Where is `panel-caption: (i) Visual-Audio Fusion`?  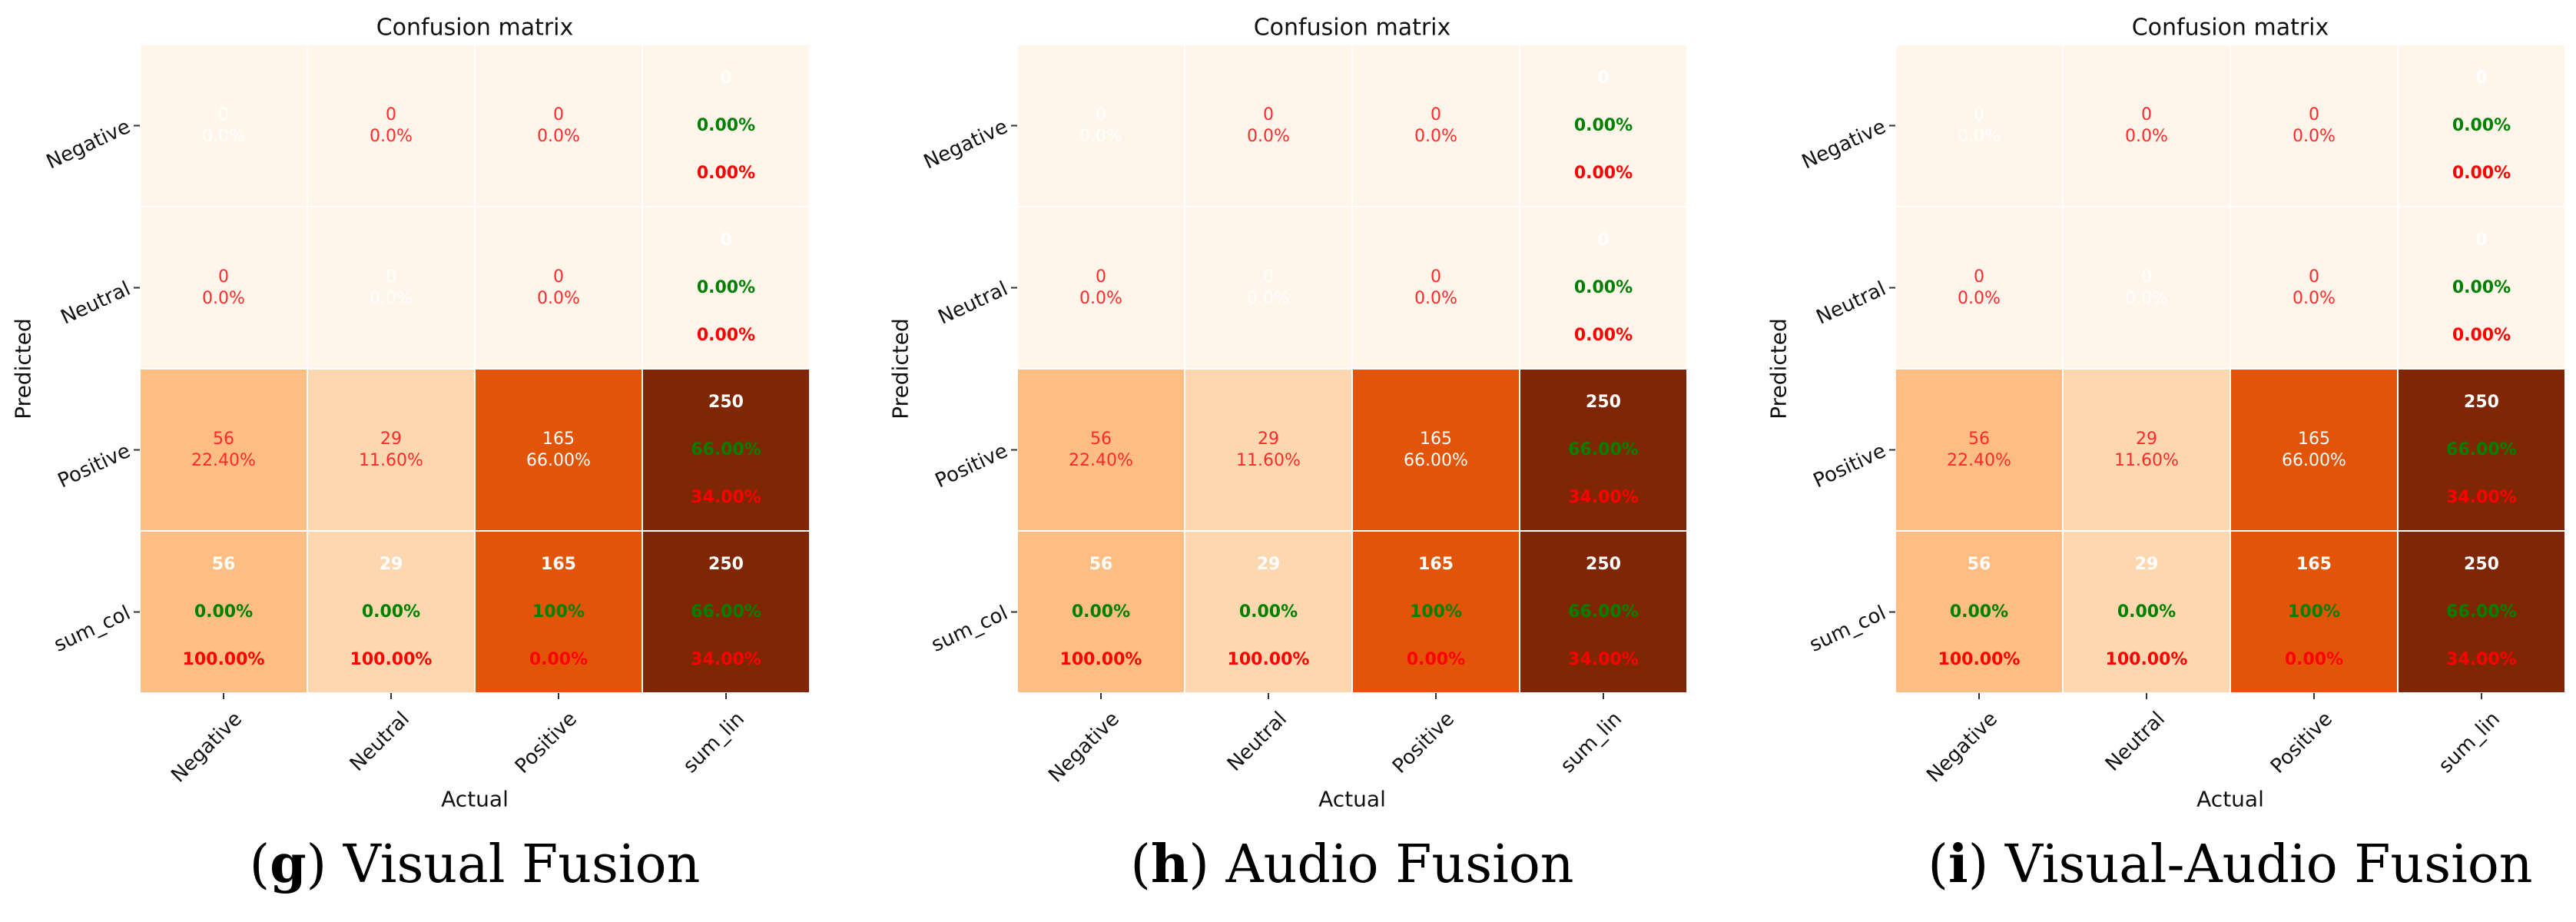
panel-caption: (i) Visual-Audio Fusion is located at coordinates (2230, 864).